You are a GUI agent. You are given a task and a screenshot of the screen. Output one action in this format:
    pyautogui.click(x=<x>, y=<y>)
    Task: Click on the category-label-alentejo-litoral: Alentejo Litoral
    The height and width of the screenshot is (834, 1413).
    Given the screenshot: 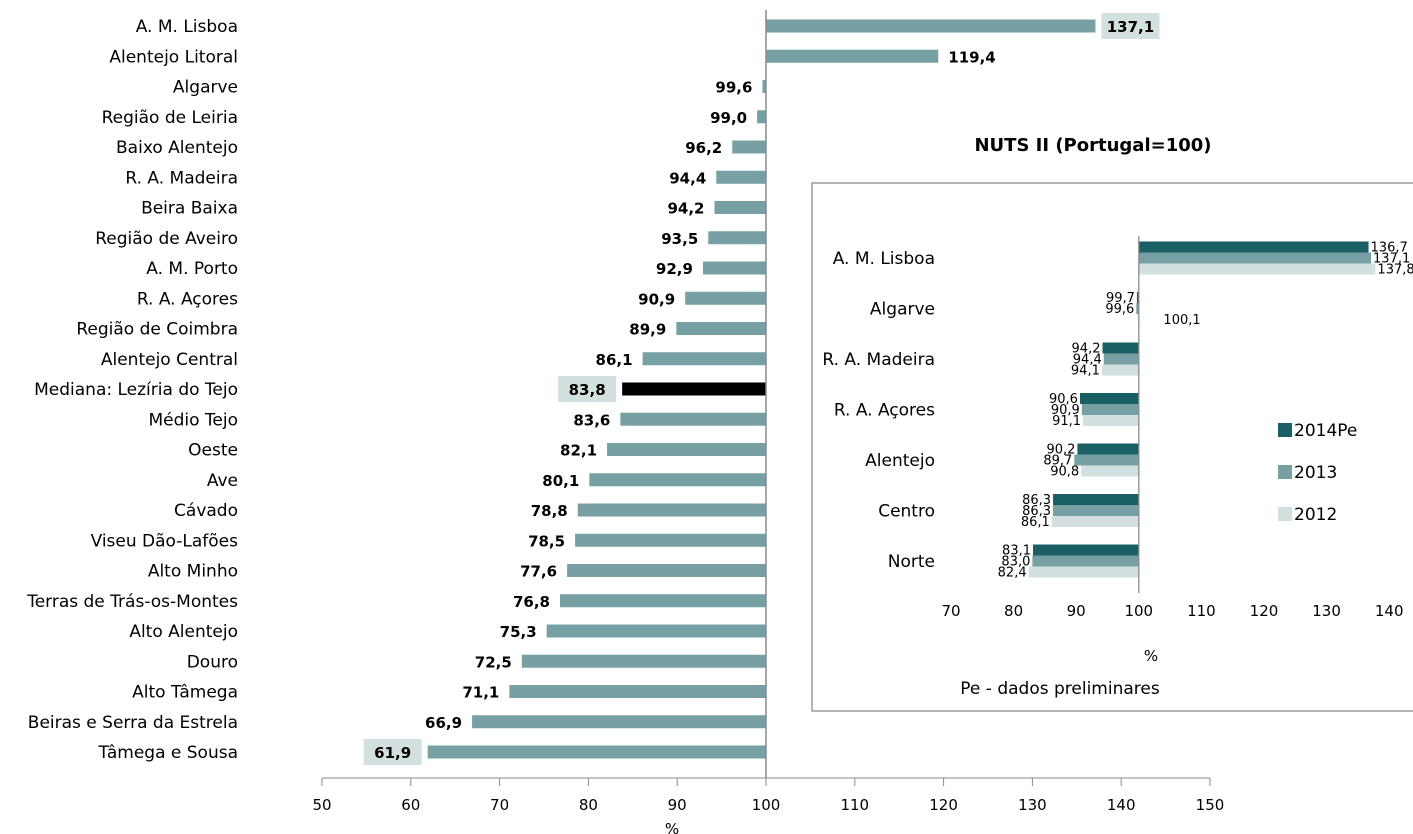 What is the action you would take?
    pyautogui.click(x=173, y=57)
    